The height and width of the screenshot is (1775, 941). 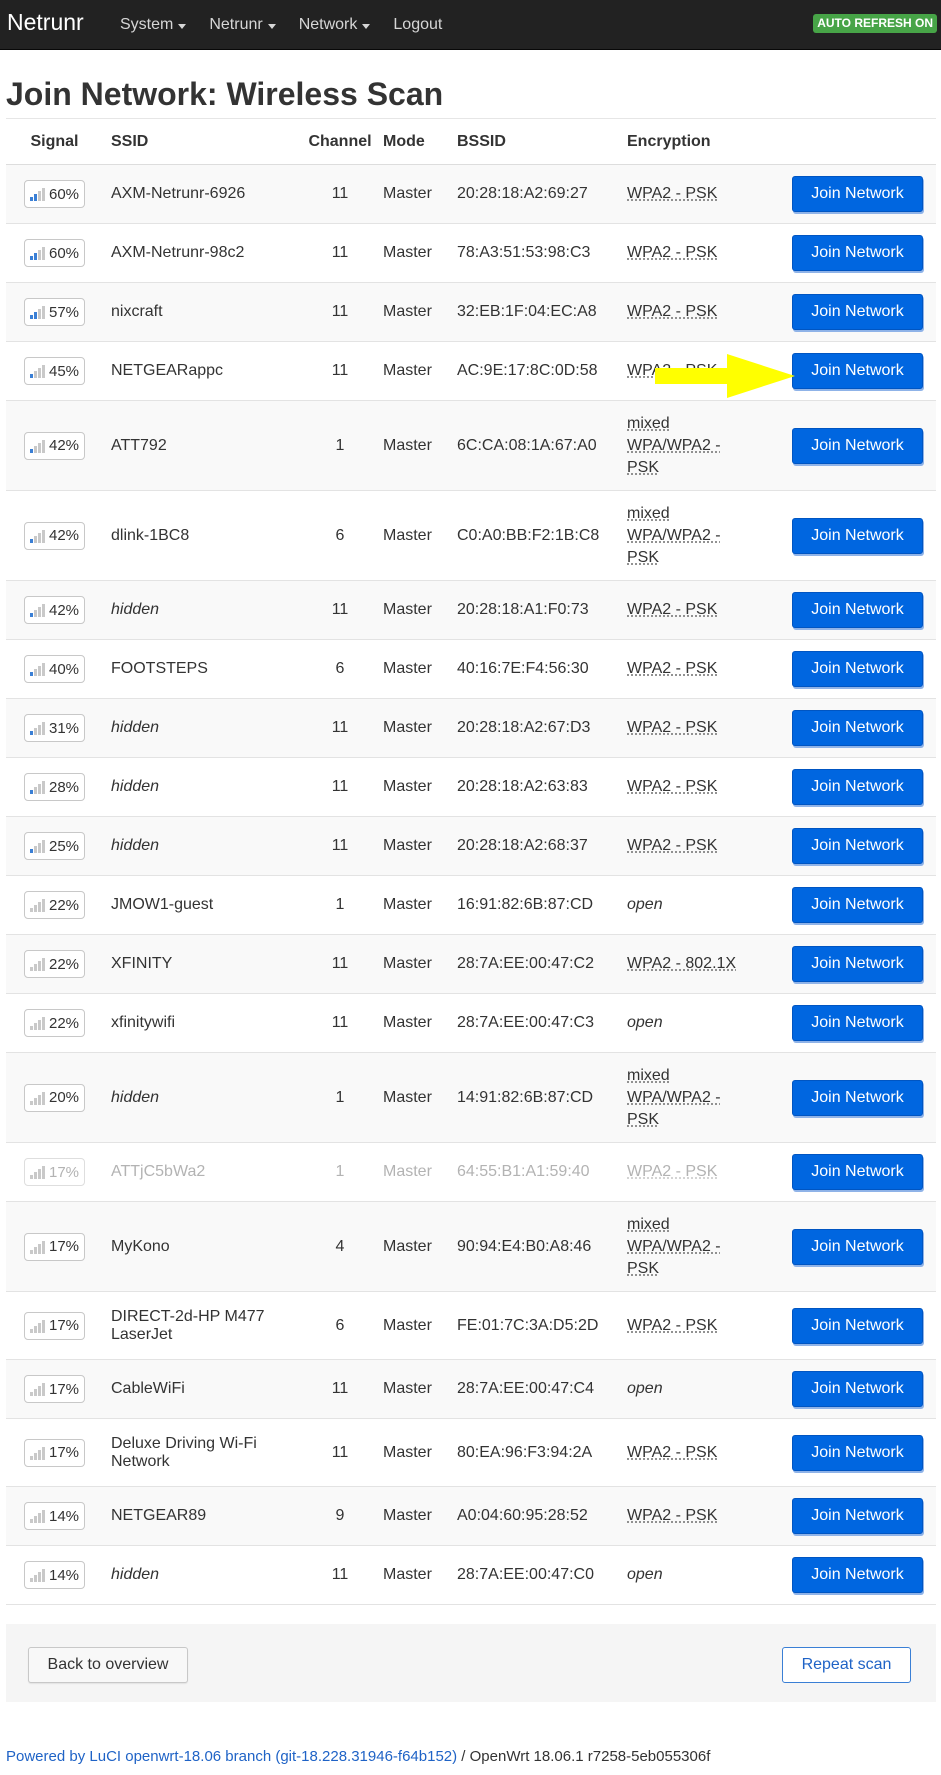 I want to click on ssid-cell: DIRECT-2d-HP M477 LaserJet, so click(x=200, y=1325).